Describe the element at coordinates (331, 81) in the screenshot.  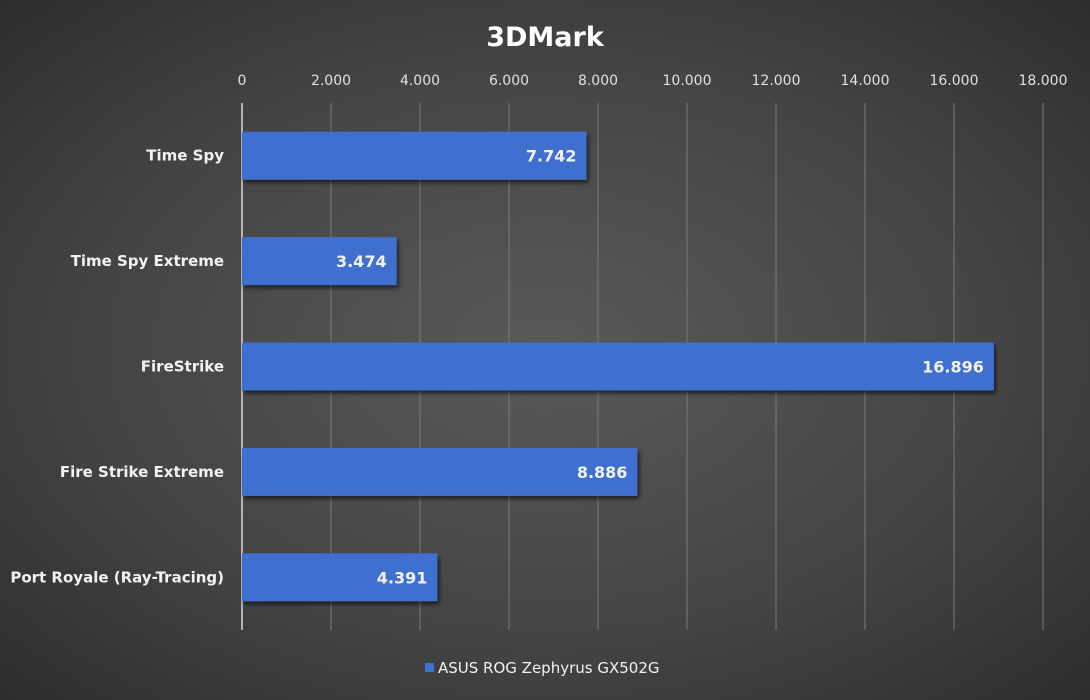
I see `x-tick-label: 2.000` at that location.